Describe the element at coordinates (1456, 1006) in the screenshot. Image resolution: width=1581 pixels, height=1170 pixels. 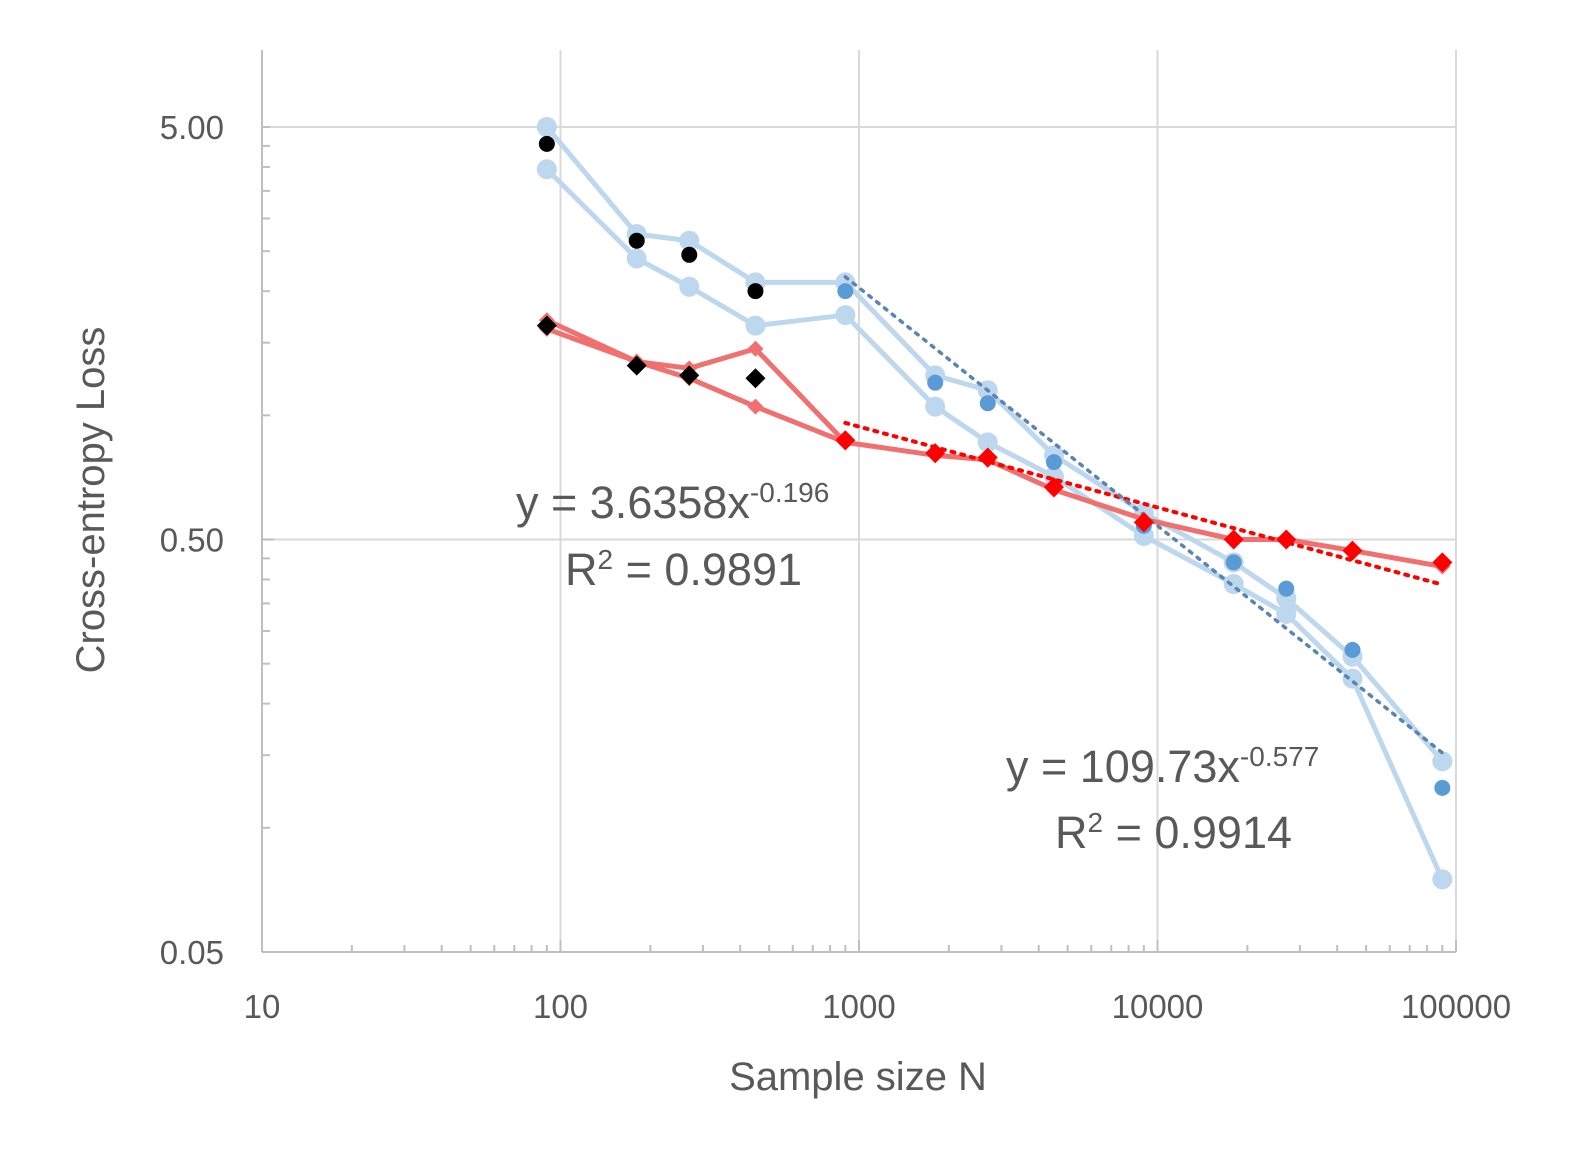
I see `x-tick-label: 100000` at that location.